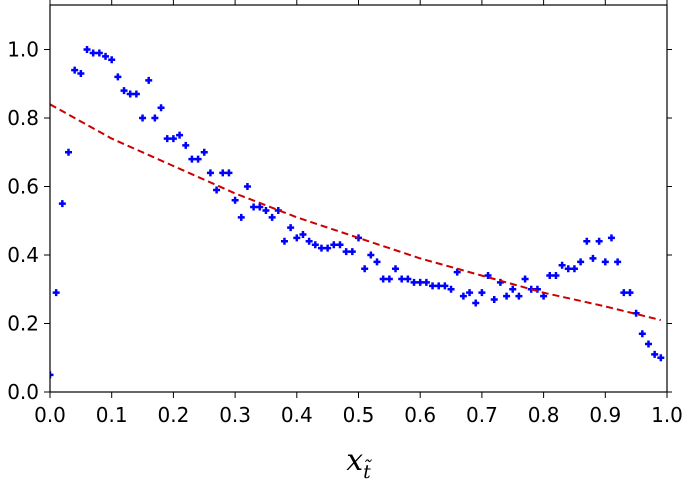  What do you see at coordinates (173, 415) in the screenshot?
I see `x-tick-label: 0.2` at bounding box center [173, 415].